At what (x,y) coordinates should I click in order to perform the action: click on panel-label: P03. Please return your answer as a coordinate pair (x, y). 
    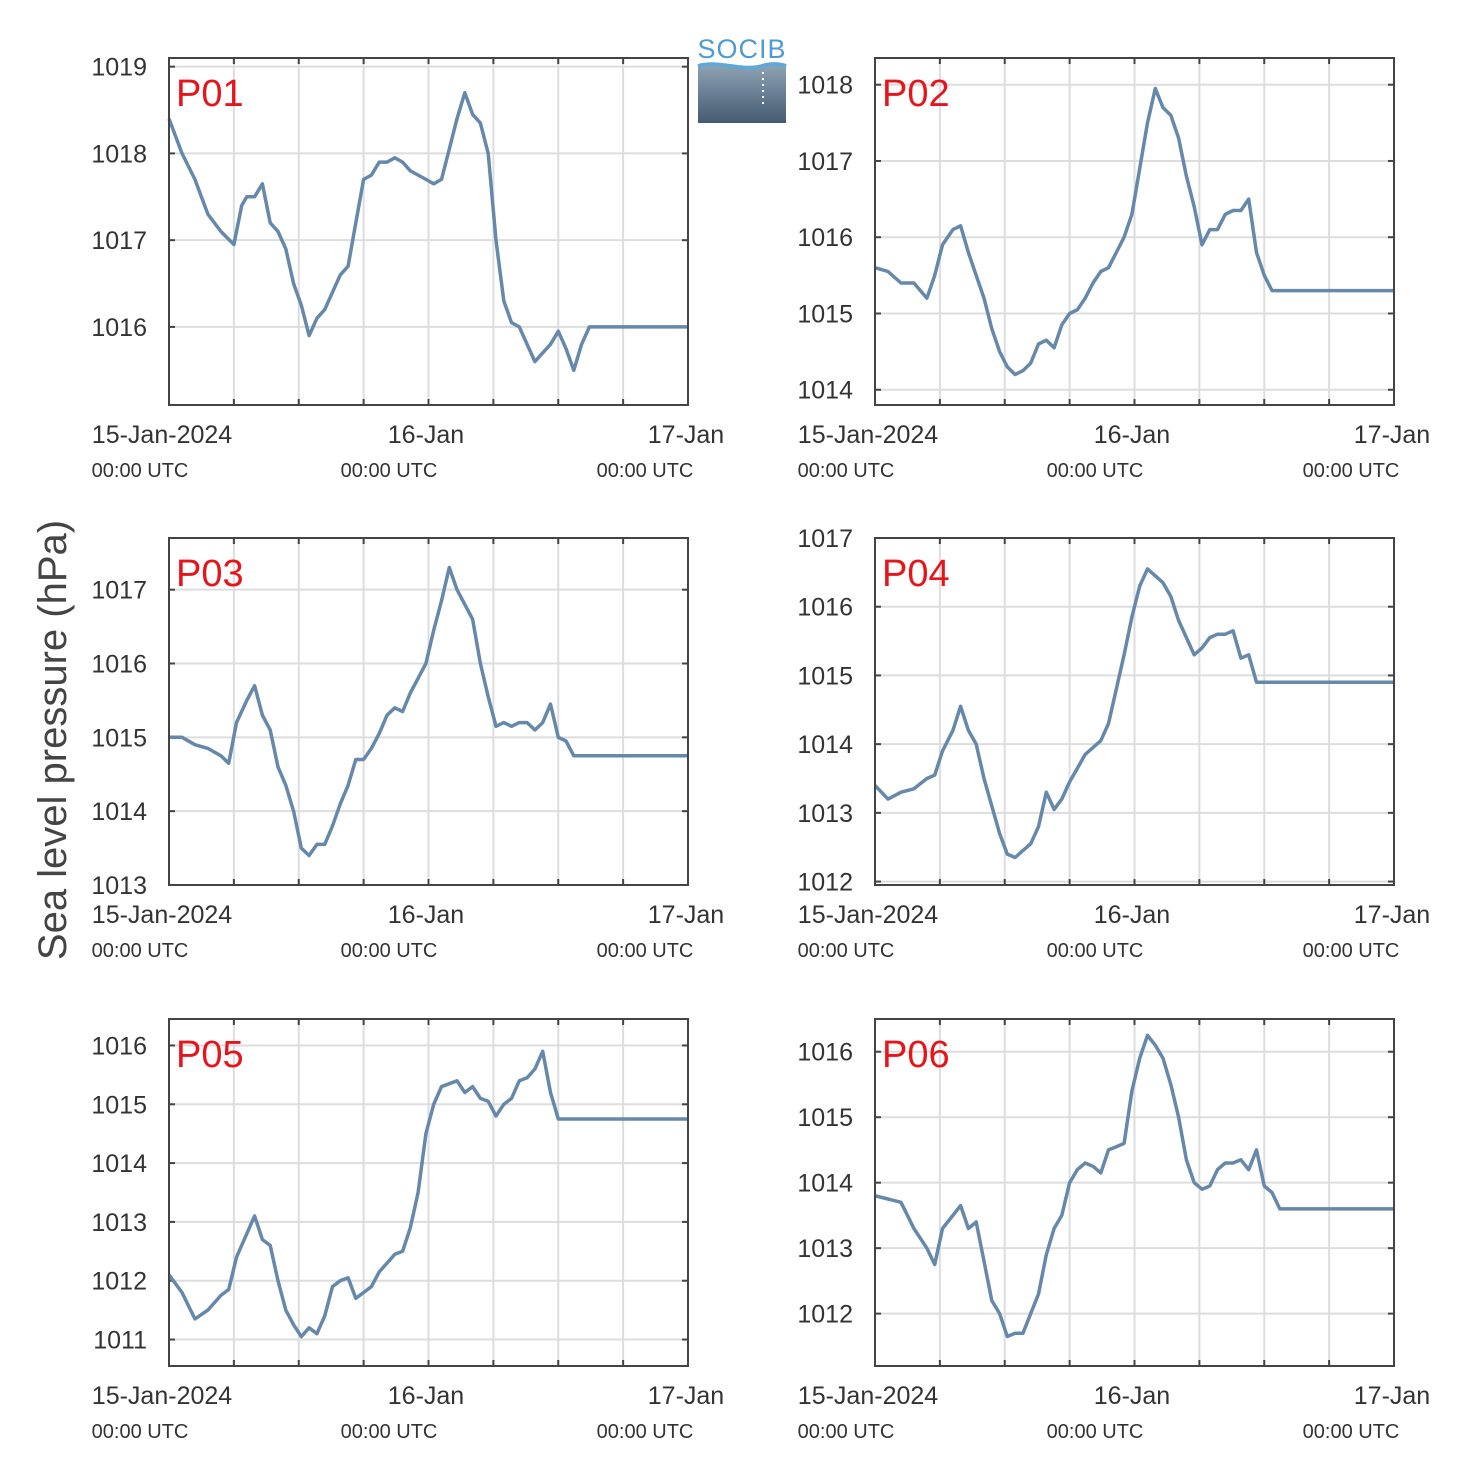
    Looking at the image, I should click on (210, 574).